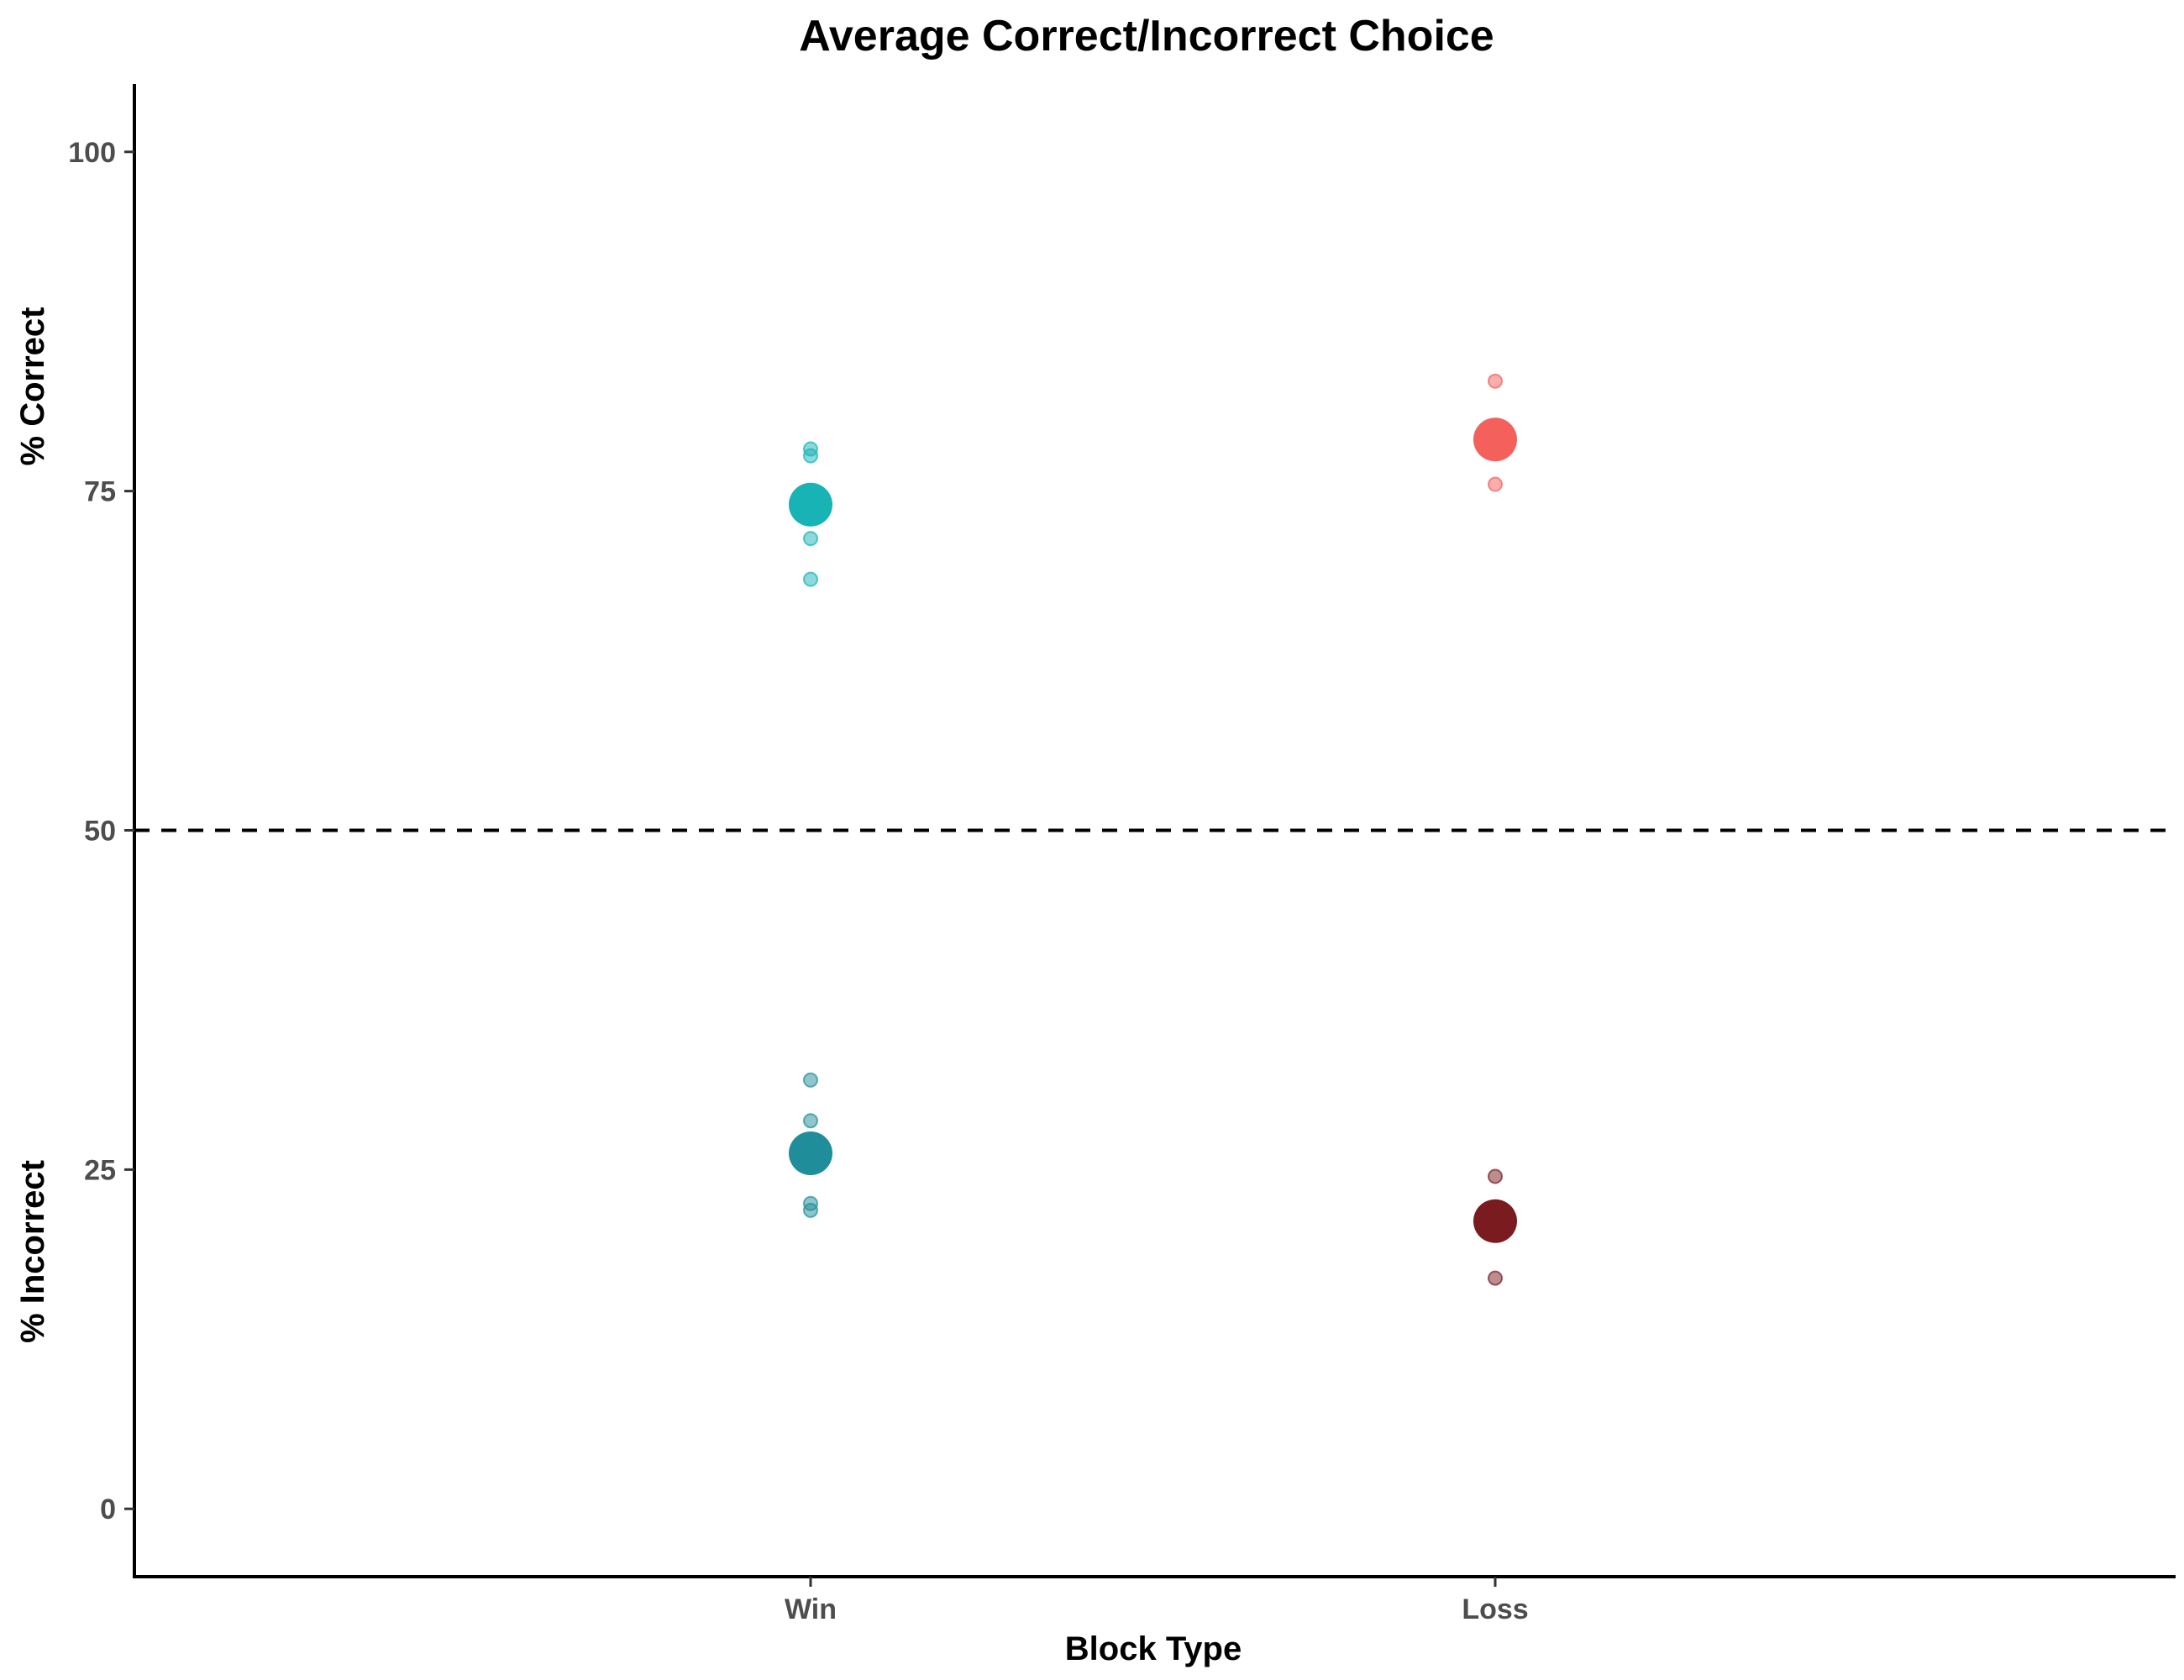 The height and width of the screenshot is (1680, 2184). I want to click on mean-point-win-correct, so click(810, 504).